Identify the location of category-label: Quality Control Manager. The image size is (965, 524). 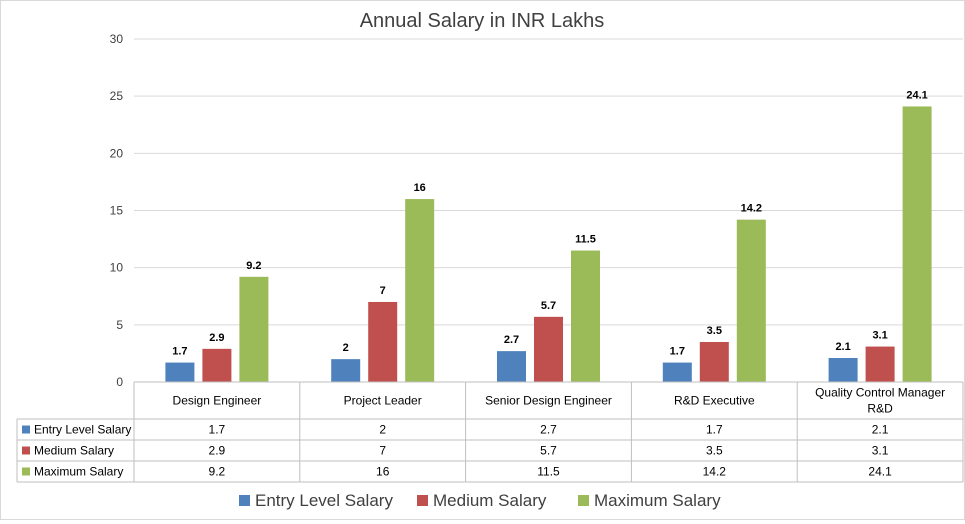
(880, 393).